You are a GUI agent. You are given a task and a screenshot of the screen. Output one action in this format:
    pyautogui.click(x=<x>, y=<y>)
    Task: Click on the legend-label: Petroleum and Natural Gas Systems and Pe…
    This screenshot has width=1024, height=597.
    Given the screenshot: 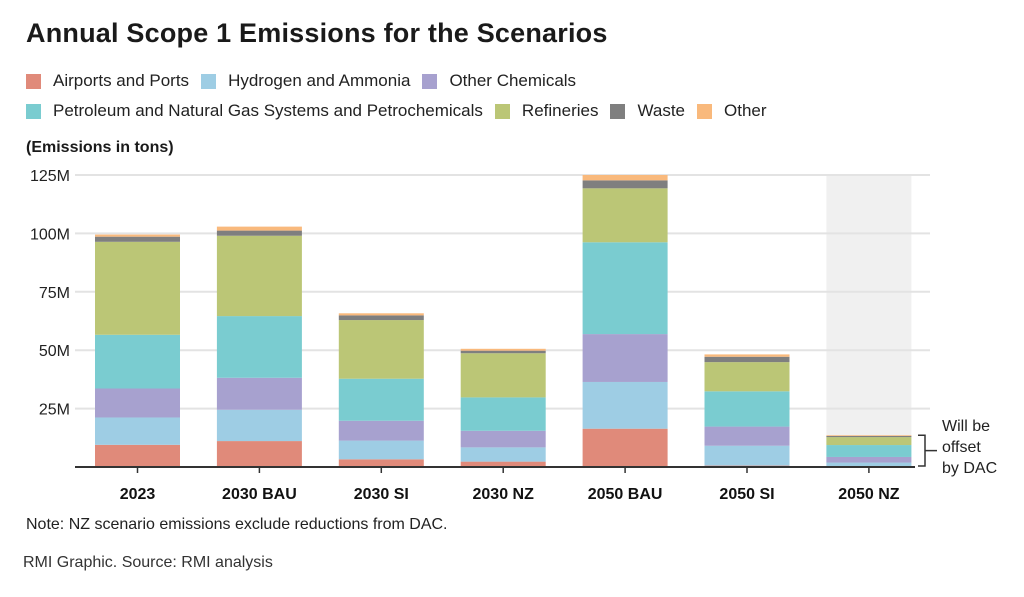 What is the action you would take?
    pyautogui.click(x=268, y=110)
    